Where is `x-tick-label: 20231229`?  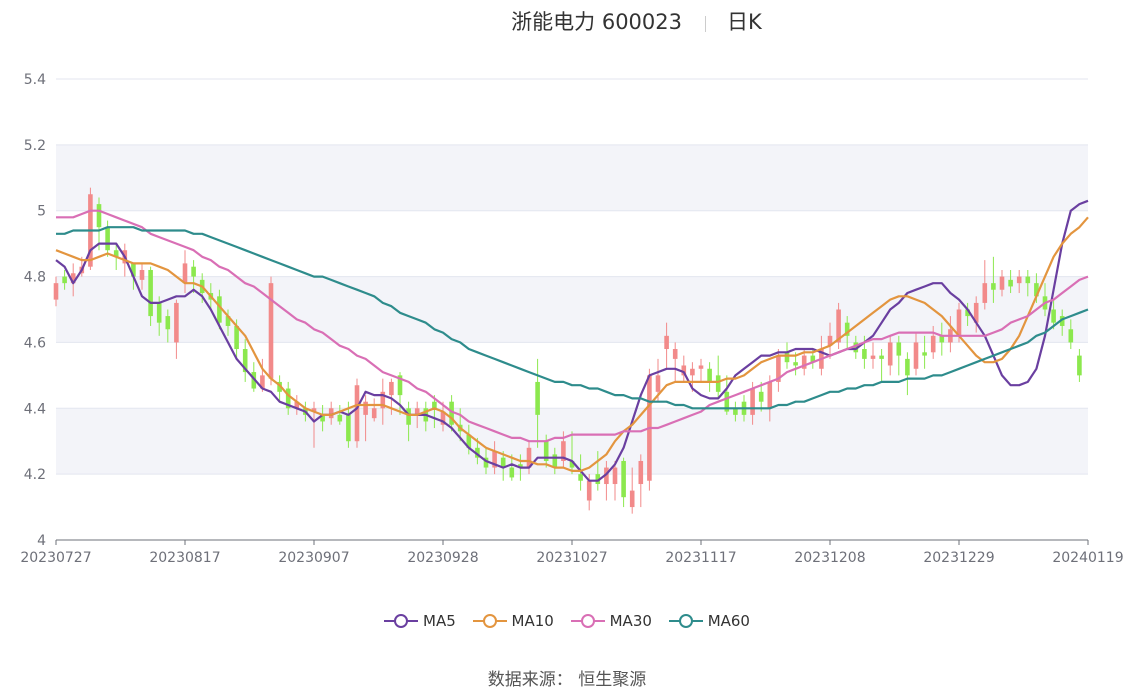
x-tick-label: 20231229 is located at coordinates (958, 558).